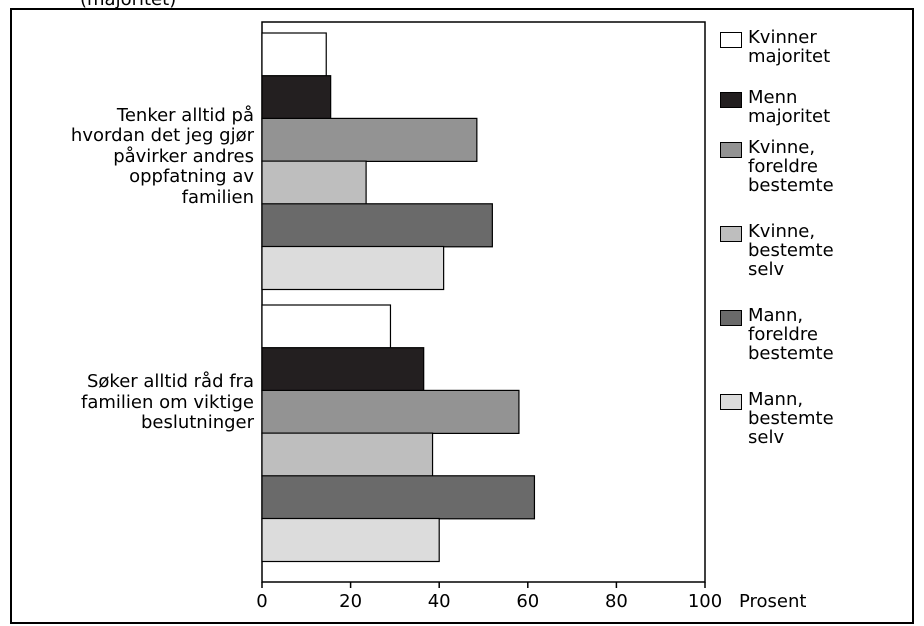 The image size is (924, 626). Describe the element at coordinates (128, 4) in the screenshot. I see `title-fragment: (majoritet)` at that location.